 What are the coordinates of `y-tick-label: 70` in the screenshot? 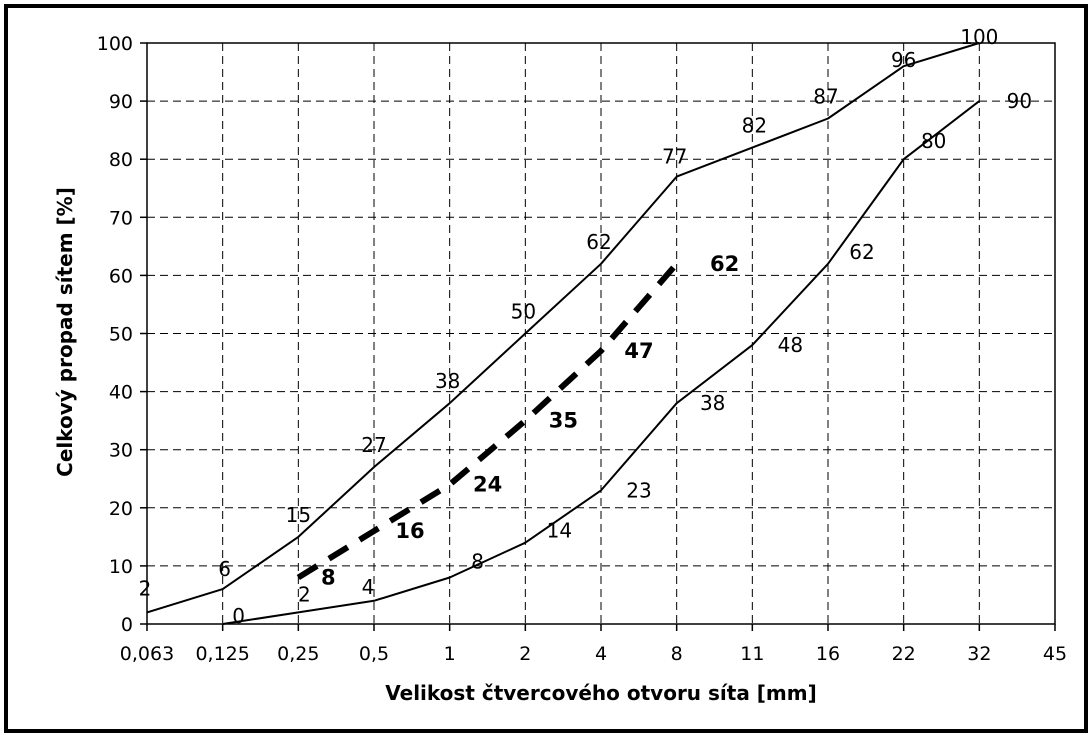 It's located at (121, 218).